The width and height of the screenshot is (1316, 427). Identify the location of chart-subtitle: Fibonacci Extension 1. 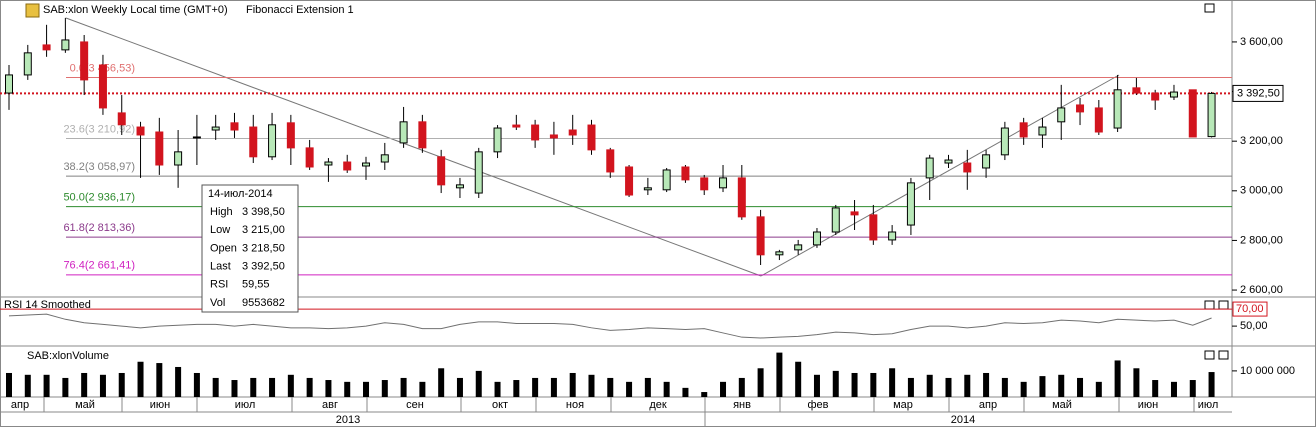
(300, 10).